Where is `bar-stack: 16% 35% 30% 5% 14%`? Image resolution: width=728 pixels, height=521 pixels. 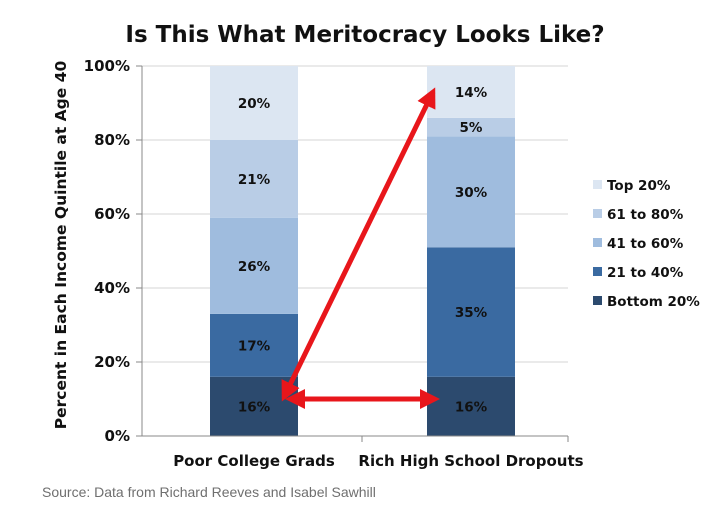
bar-stack: 16% 35% 30% 5% 14% is located at coordinates (471, 251).